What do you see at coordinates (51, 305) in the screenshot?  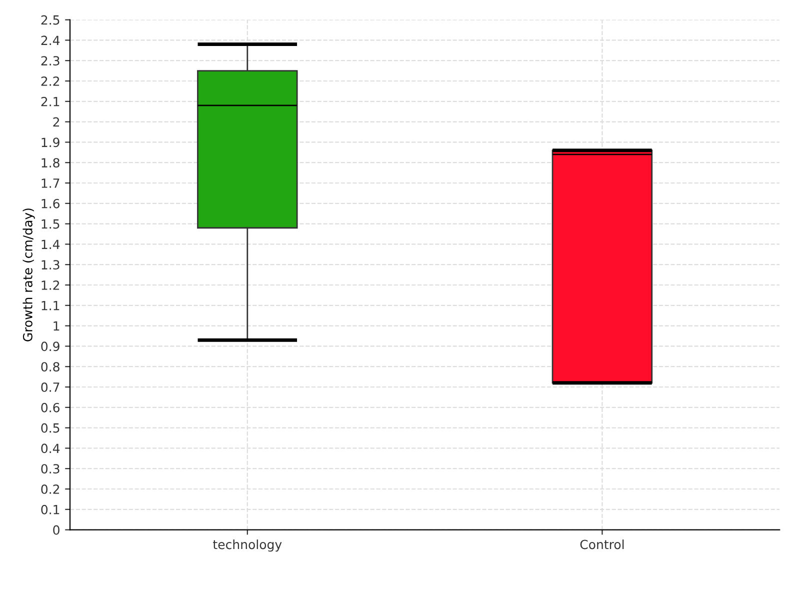 I see `y-tick-label: 1.1` at bounding box center [51, 305].